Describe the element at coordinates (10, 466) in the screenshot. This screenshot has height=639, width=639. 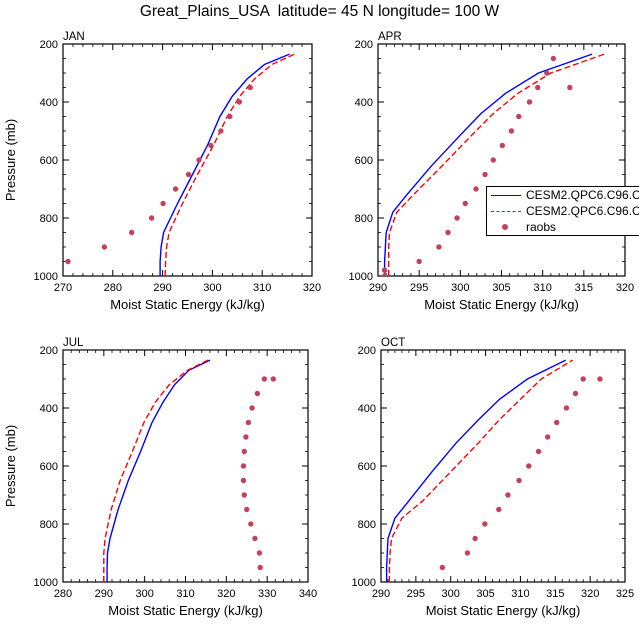
I see `y-axis-label: Pressure (mb)` at that location.